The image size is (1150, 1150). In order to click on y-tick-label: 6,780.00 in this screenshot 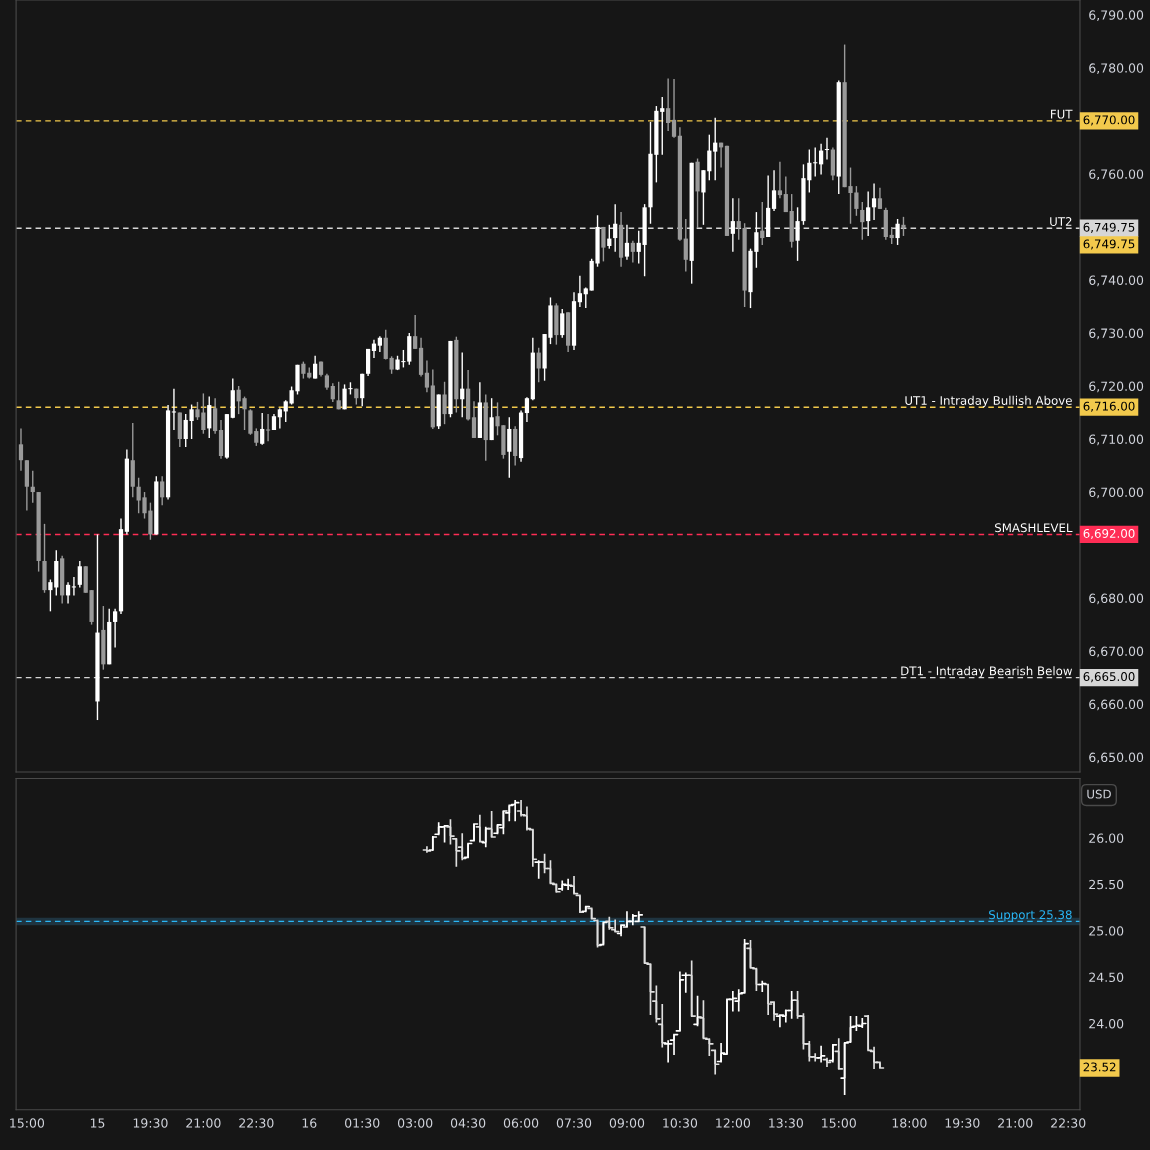, I will do `click(1116, 69)`.